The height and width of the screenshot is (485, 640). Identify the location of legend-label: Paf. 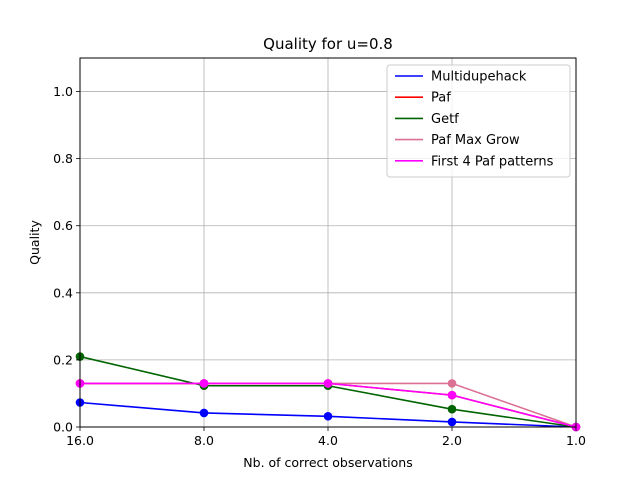
(441, 98).